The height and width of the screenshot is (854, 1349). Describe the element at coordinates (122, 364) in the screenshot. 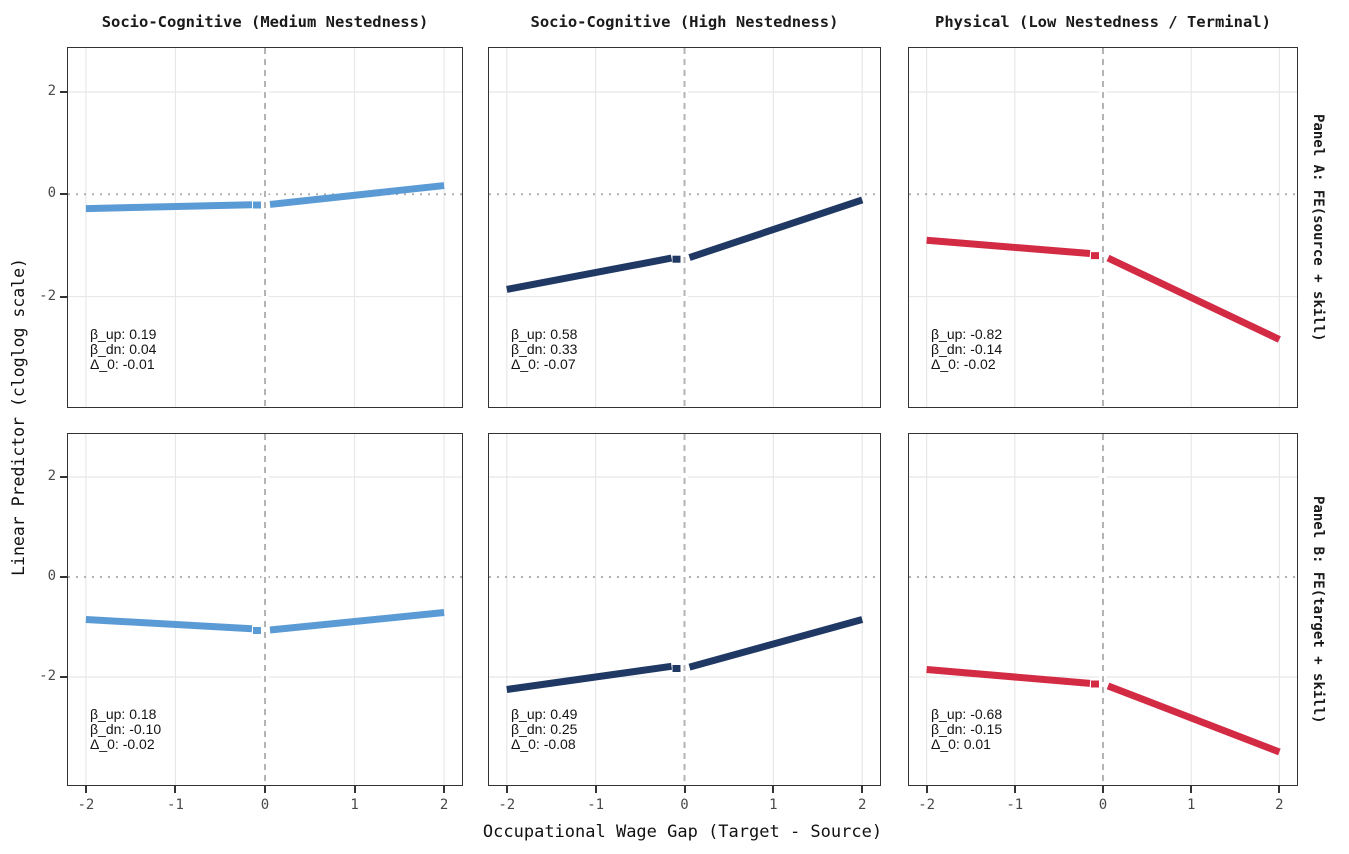

I see `annotation-delta-0: Δ_0: -0.01` at that location.